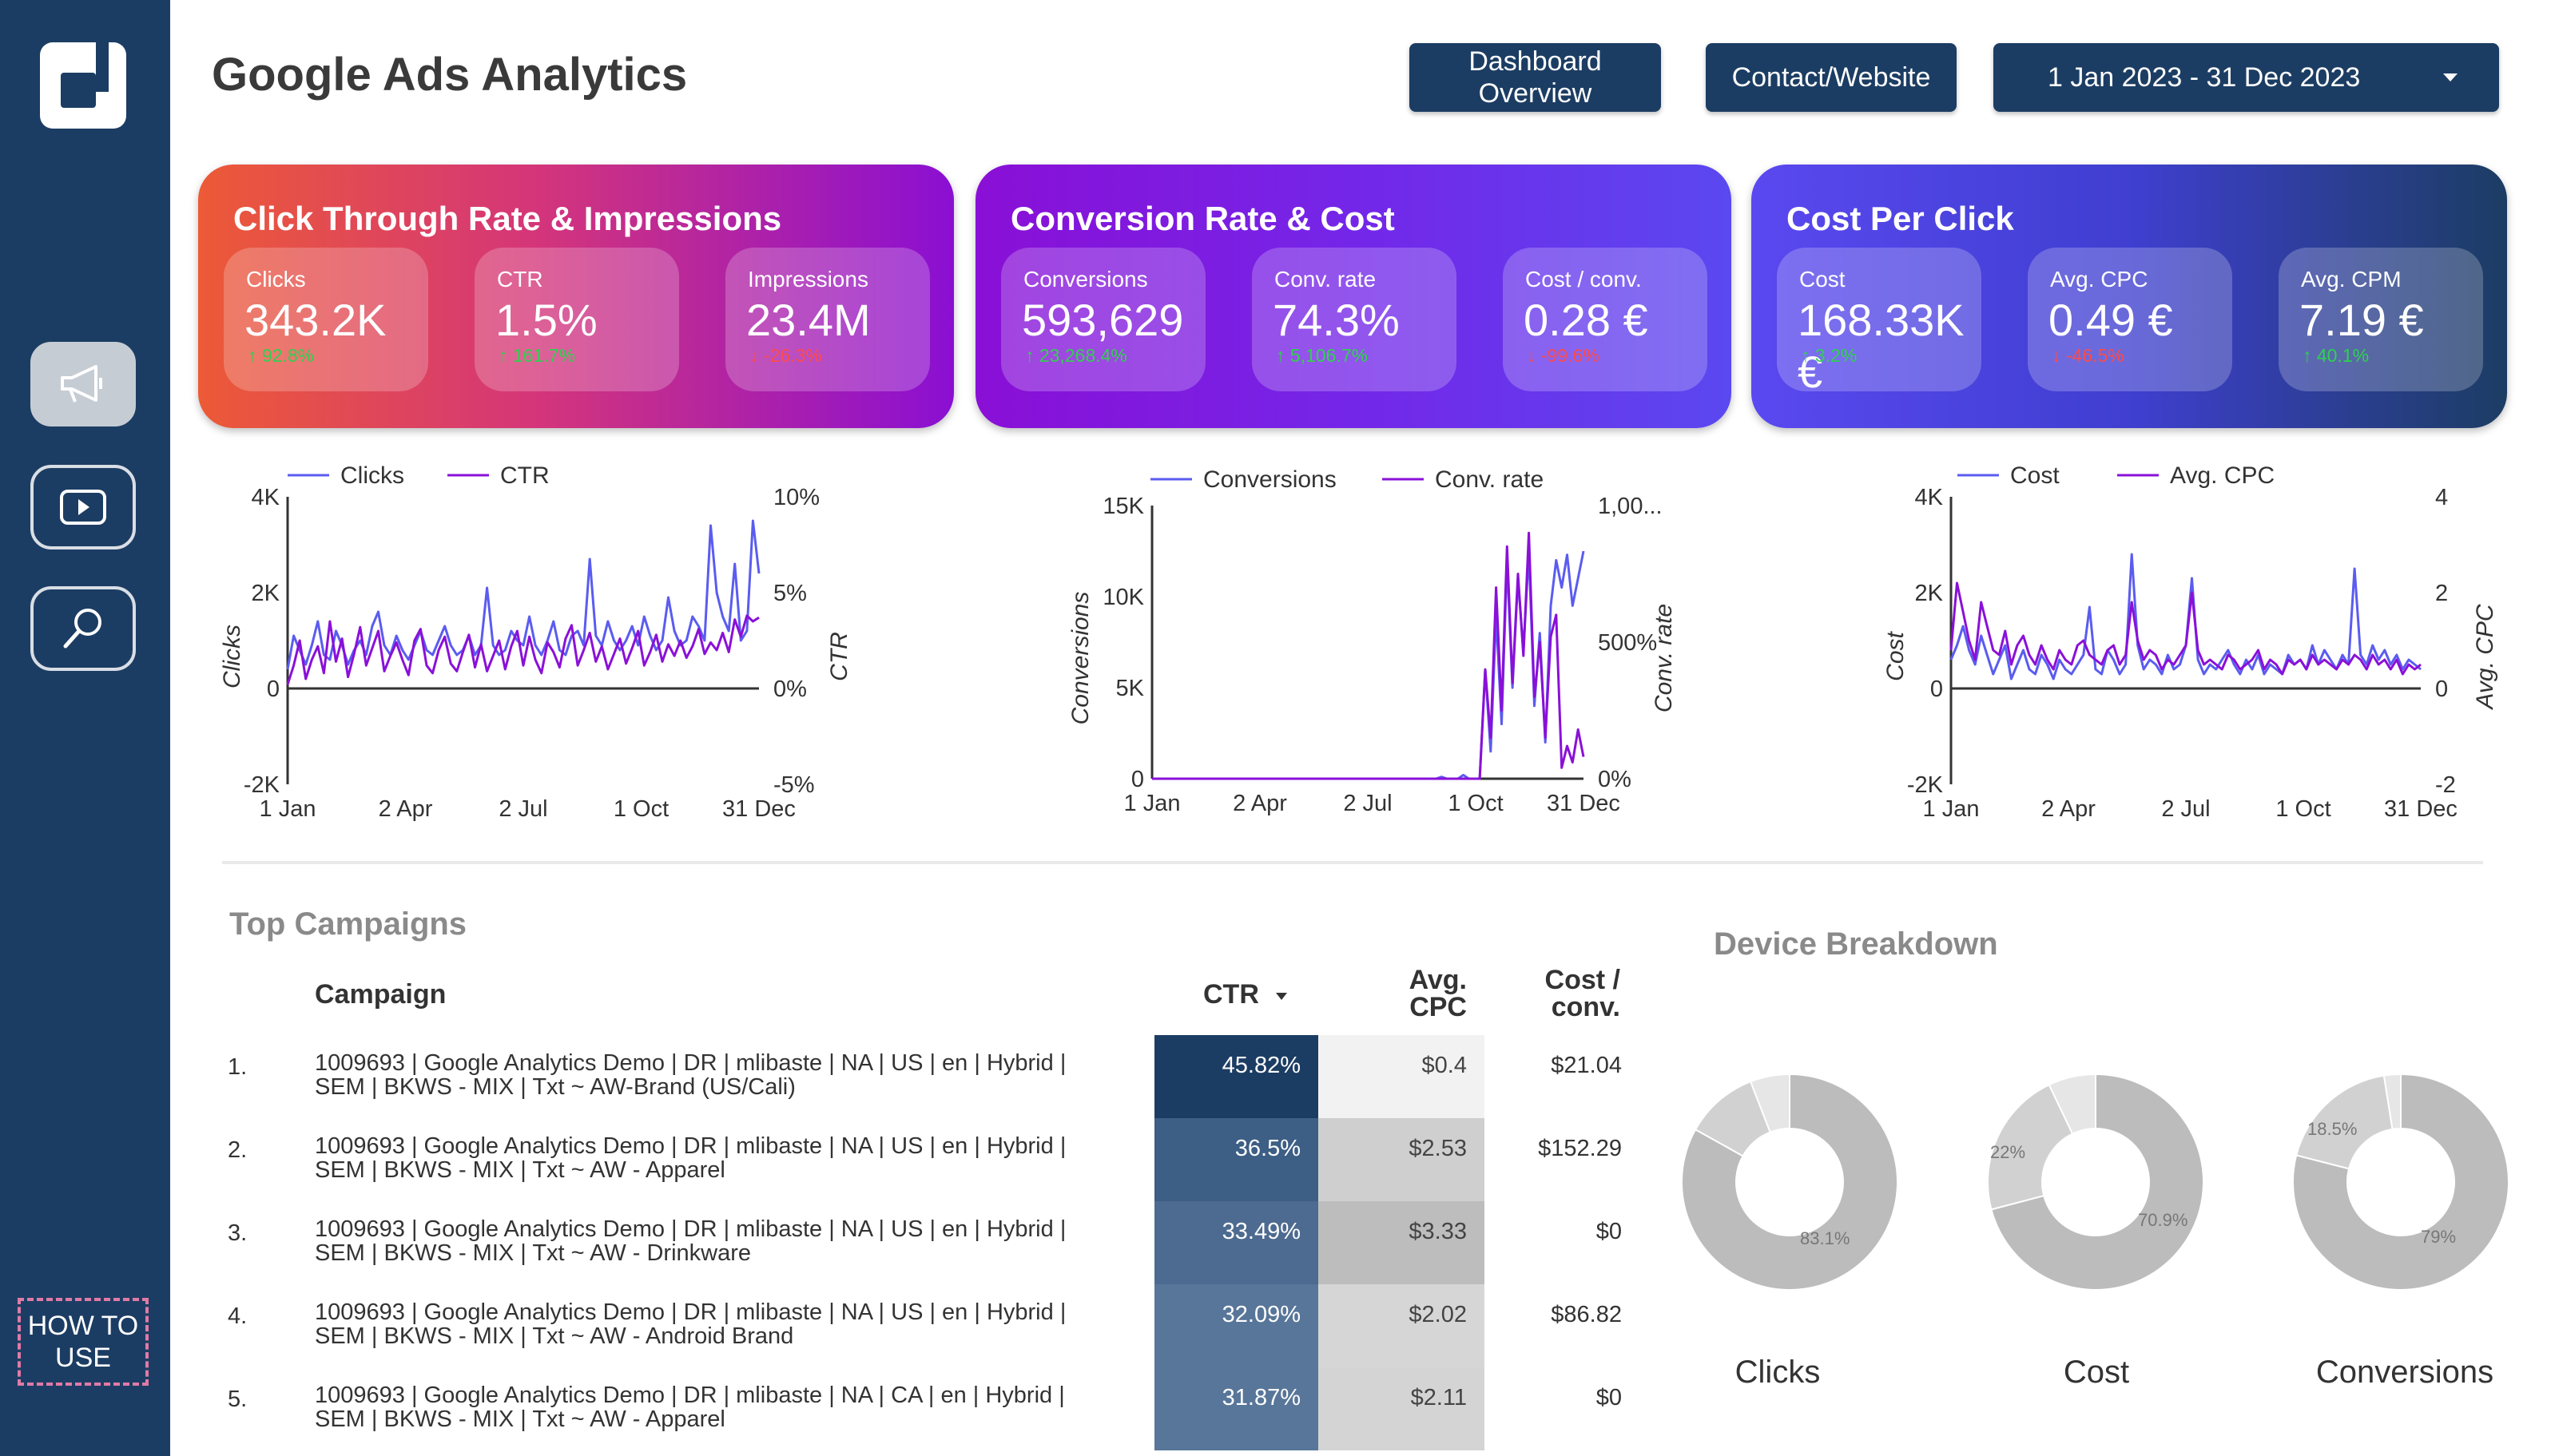 Image resolution: width=2551 pixels, height=1456 pixels. I want to click on kpi-label: Conversions, so click(1085, 279).